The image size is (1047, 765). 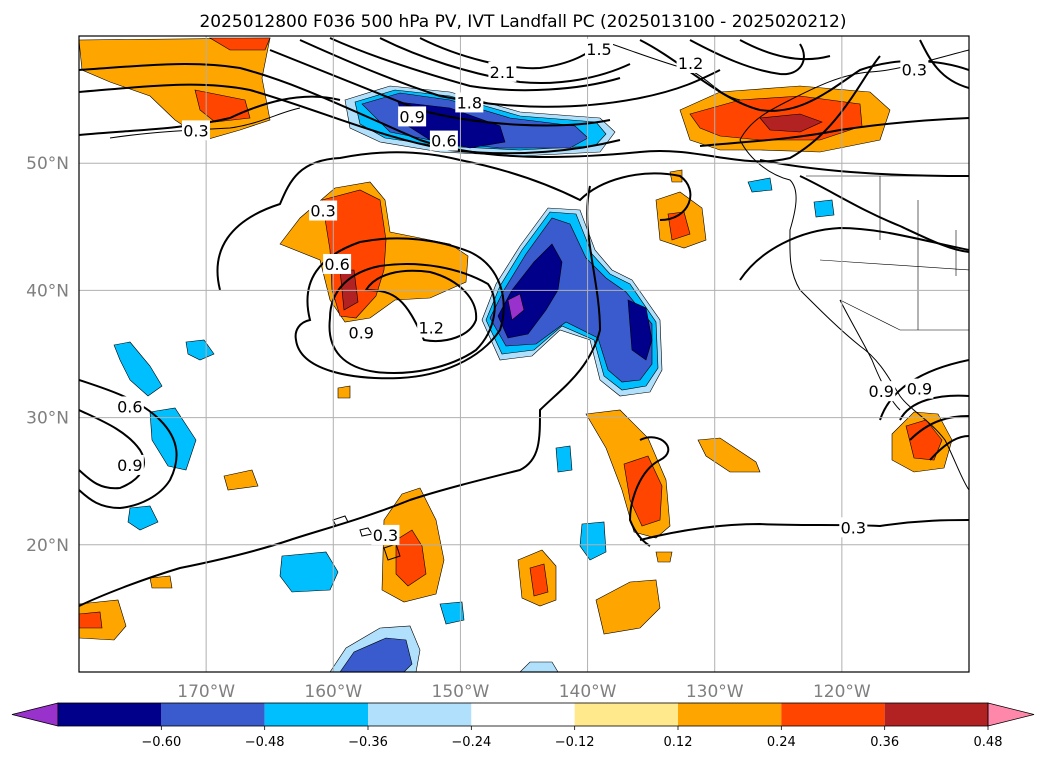 What do you see at coordinates (854, 253) in the screenshot?
I see `contour-low-west` at bounding box center [854, 253].